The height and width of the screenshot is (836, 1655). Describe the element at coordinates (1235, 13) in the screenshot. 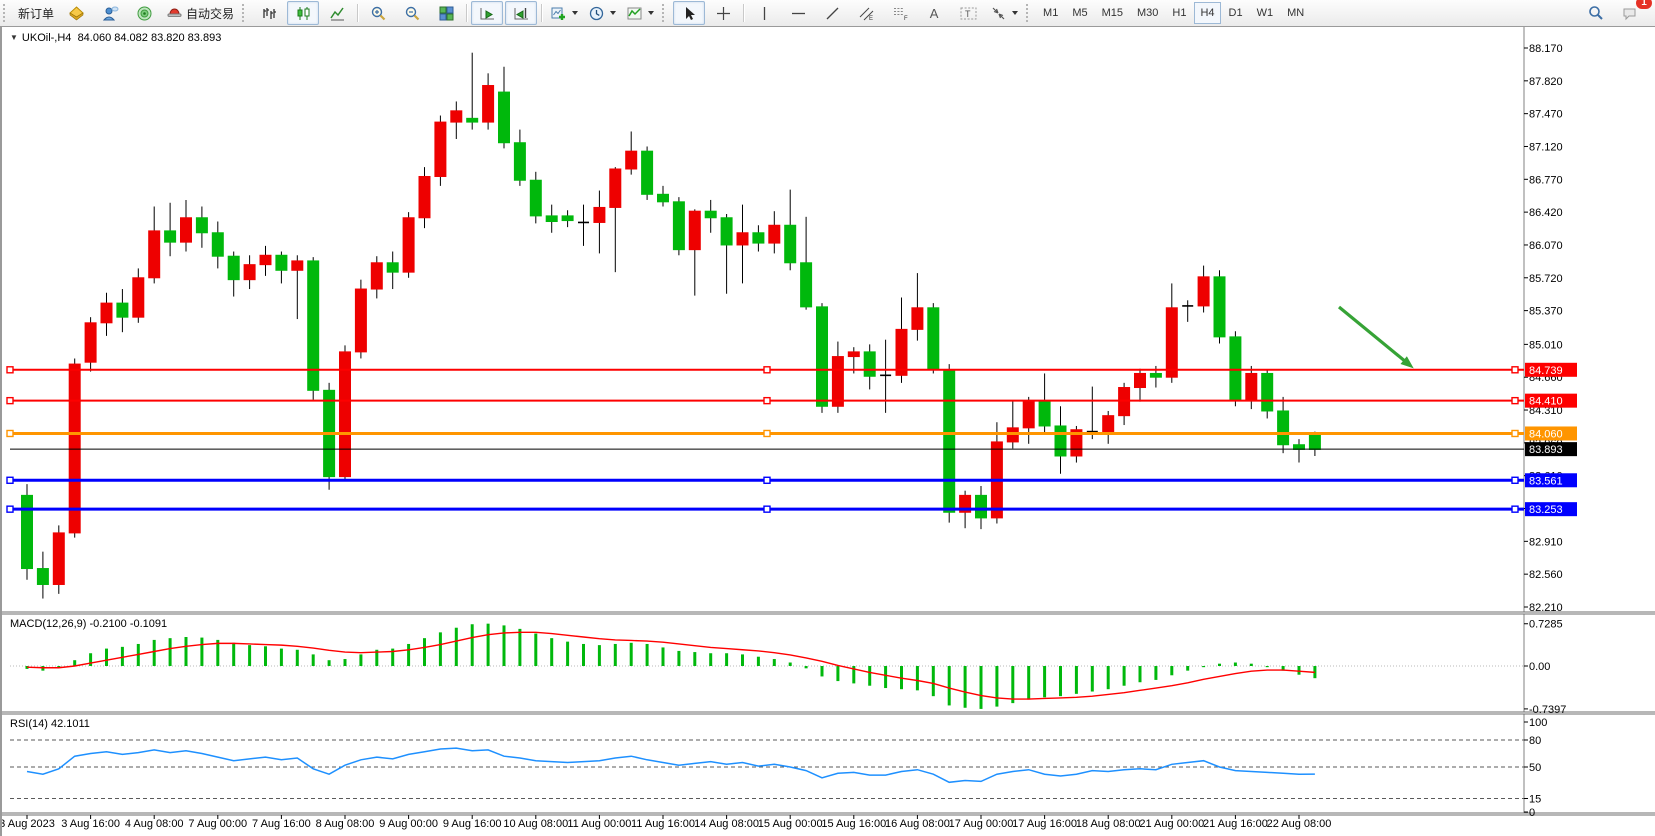

I see `tf-d1-button: D1` at that location.